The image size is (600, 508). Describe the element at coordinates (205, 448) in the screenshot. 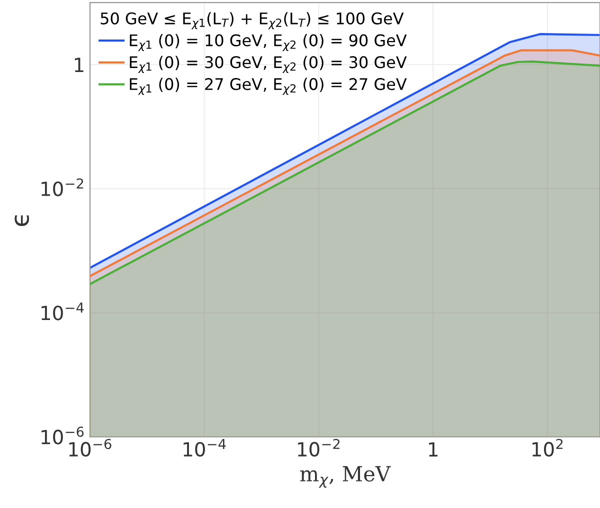

I see `x-tick-label: 10$^{−4}$` at that location.